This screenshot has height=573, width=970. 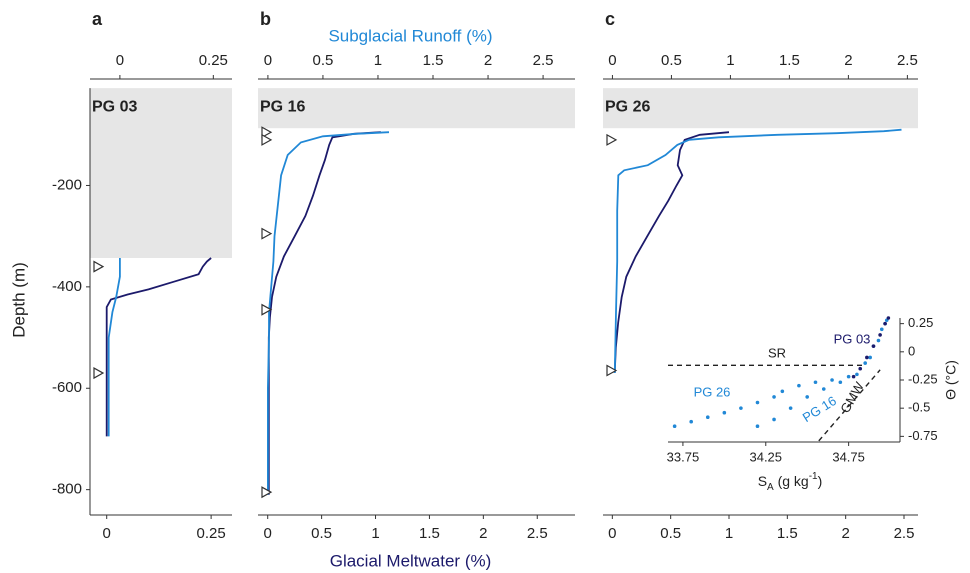 I want to click on x-axis-label: Glacial Meltwater (%), so click(x=411, y=560).